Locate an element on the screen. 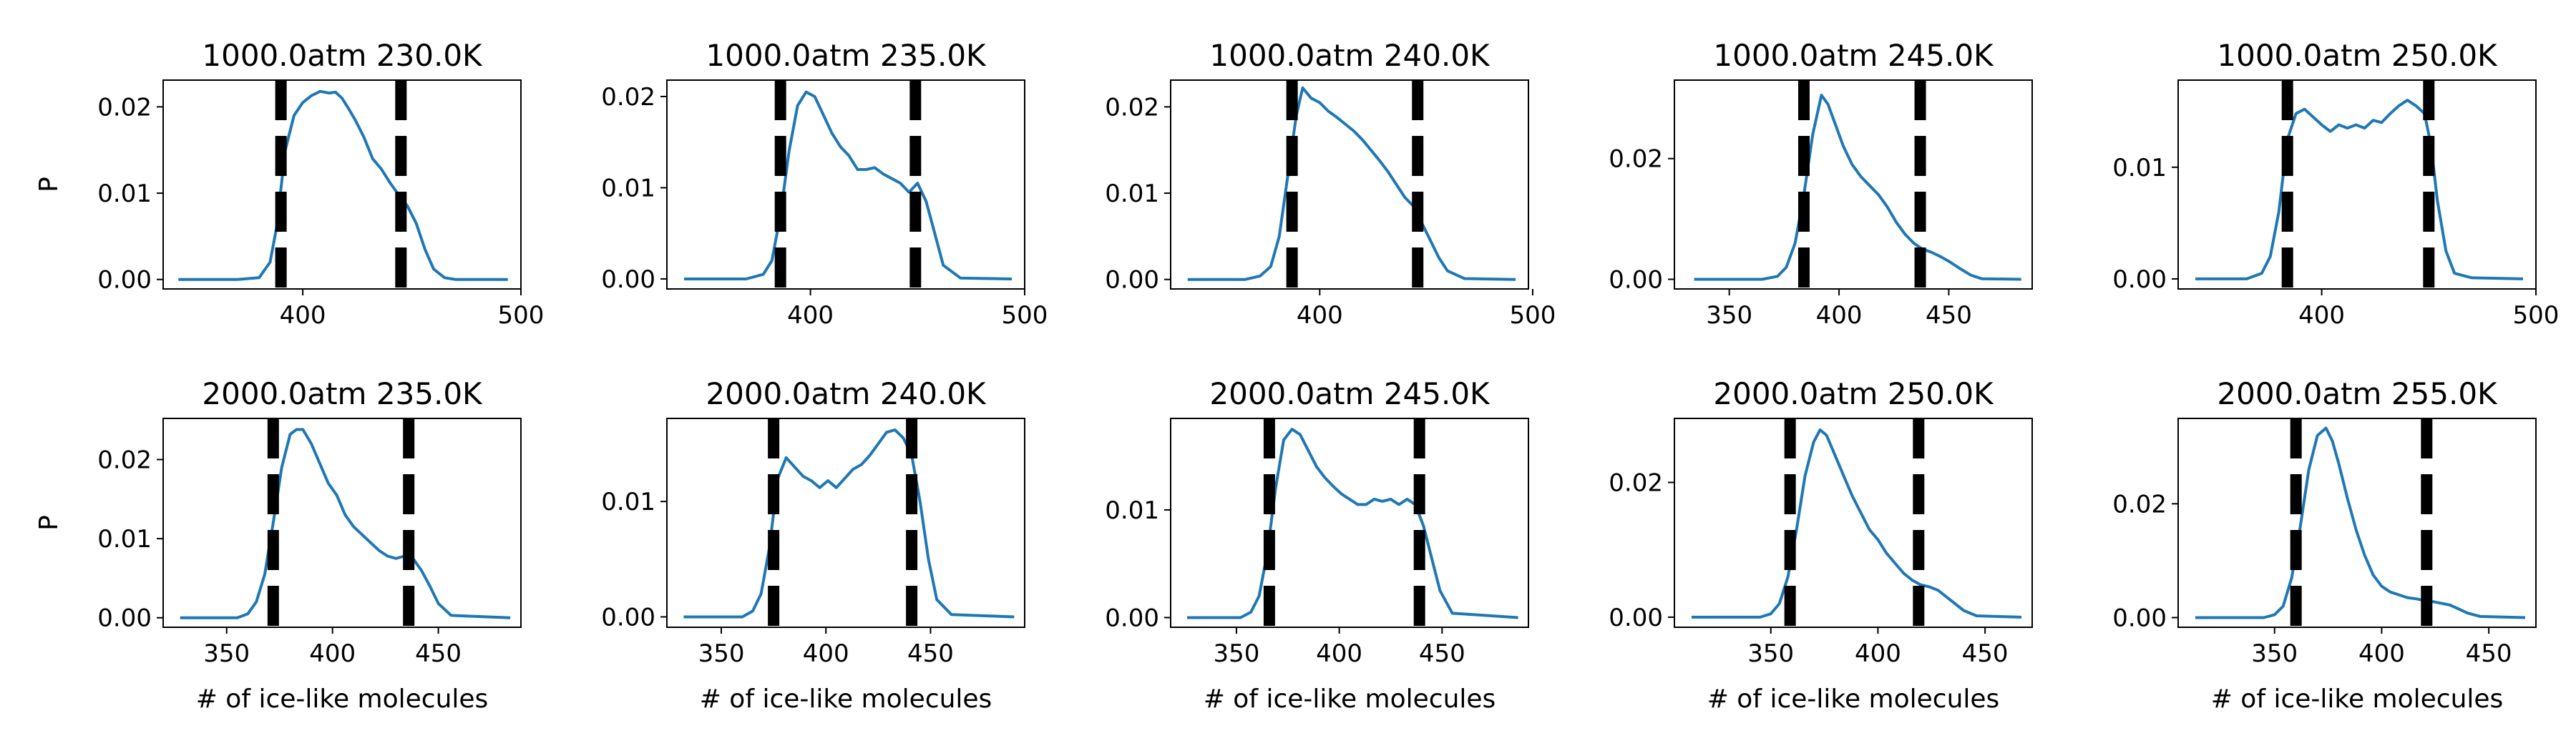 This screenshot has height=751, width=2576. subplot-title: 1000.0atm 230.0K is located at coordinates (342, 55).